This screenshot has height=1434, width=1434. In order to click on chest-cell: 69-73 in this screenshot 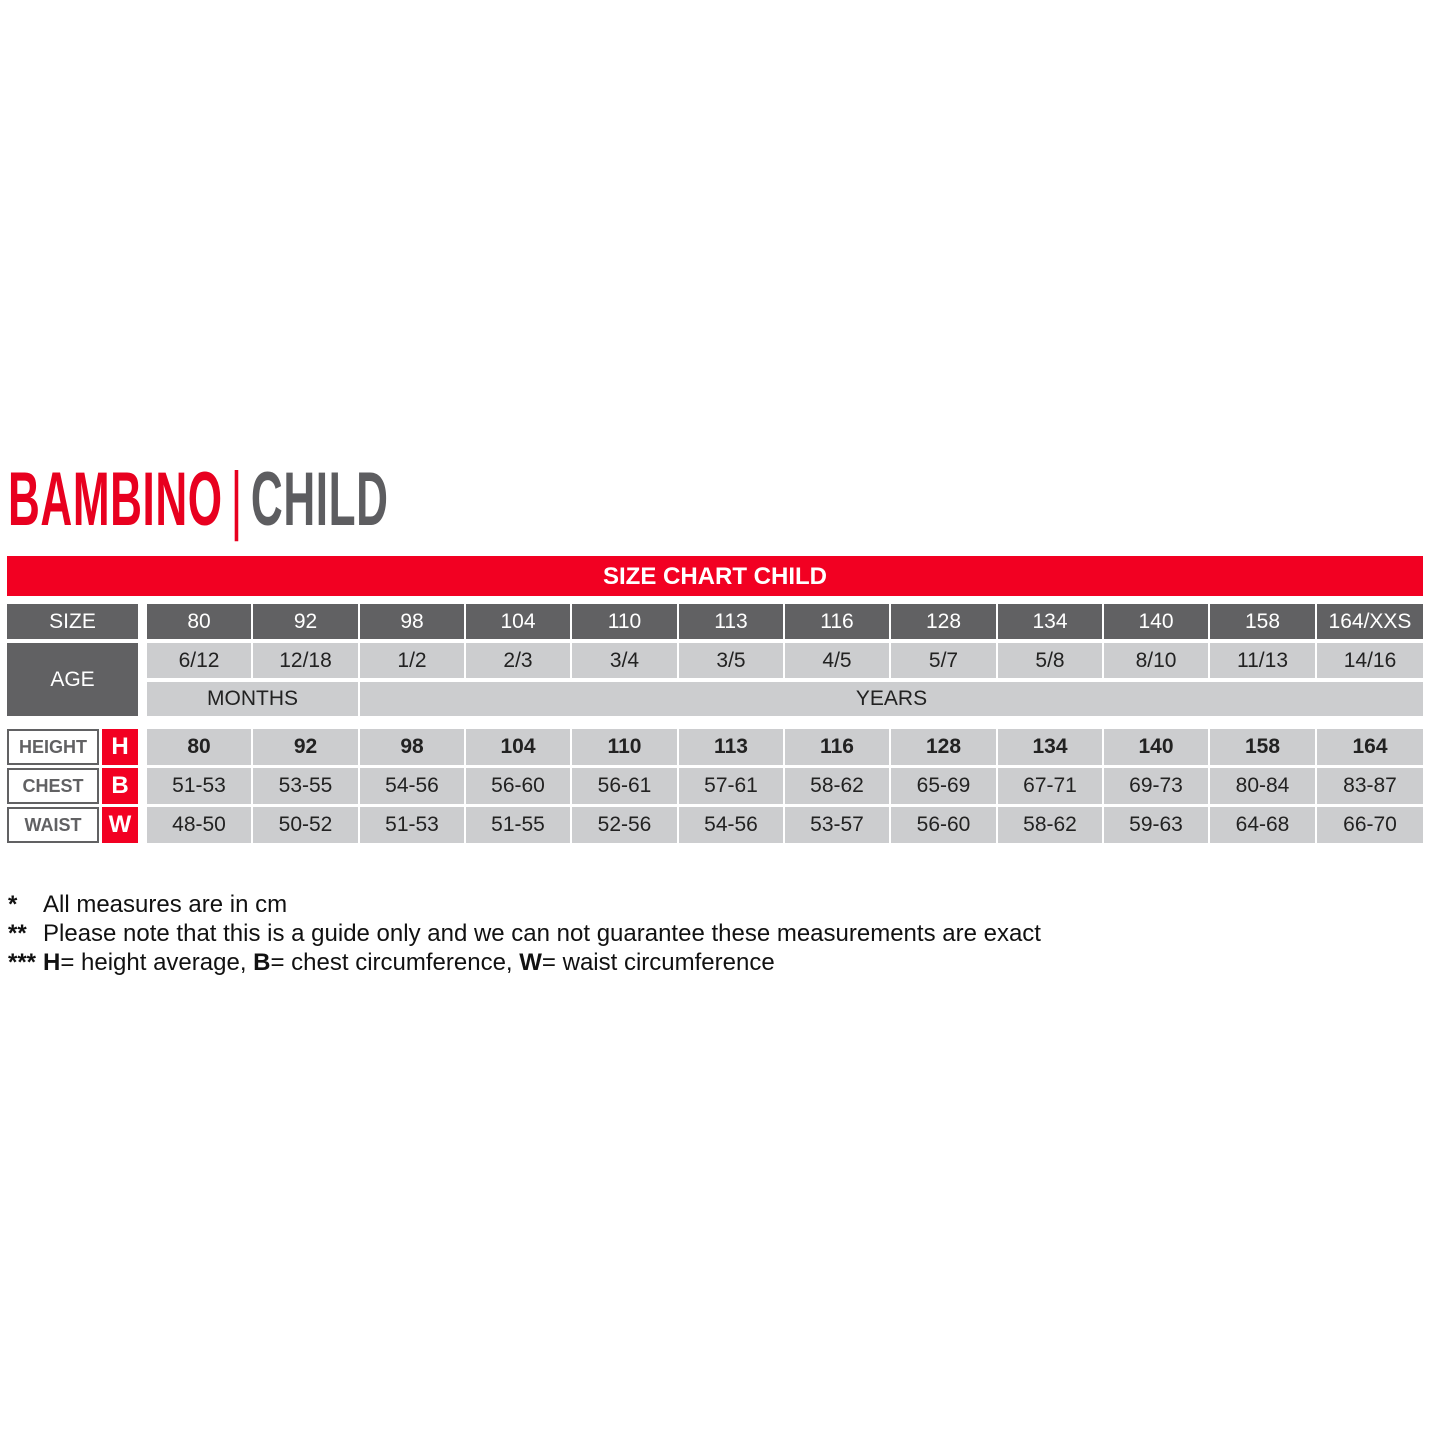, I will do `click(1156, 786)`.